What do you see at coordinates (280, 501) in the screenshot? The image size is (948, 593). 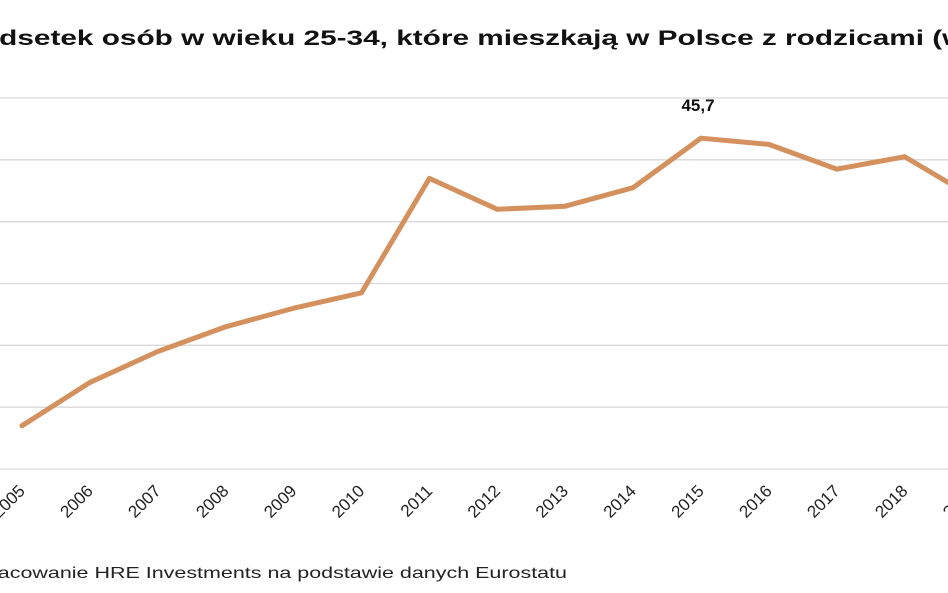 I see `x-tick-label: 2009` at bounding box center [280, 501].